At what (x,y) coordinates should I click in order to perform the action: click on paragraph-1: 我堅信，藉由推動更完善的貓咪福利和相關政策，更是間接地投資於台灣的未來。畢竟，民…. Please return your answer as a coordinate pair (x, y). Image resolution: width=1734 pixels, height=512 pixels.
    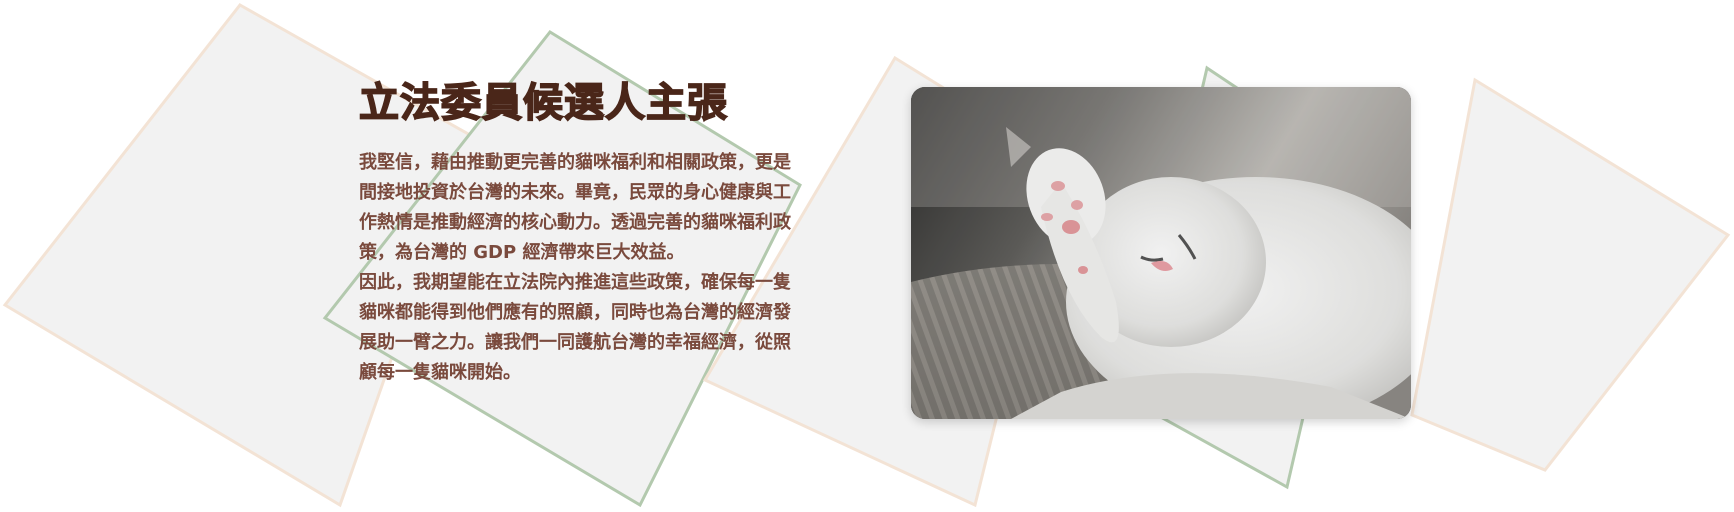
    Looking at the image, I should click on (575, 207).